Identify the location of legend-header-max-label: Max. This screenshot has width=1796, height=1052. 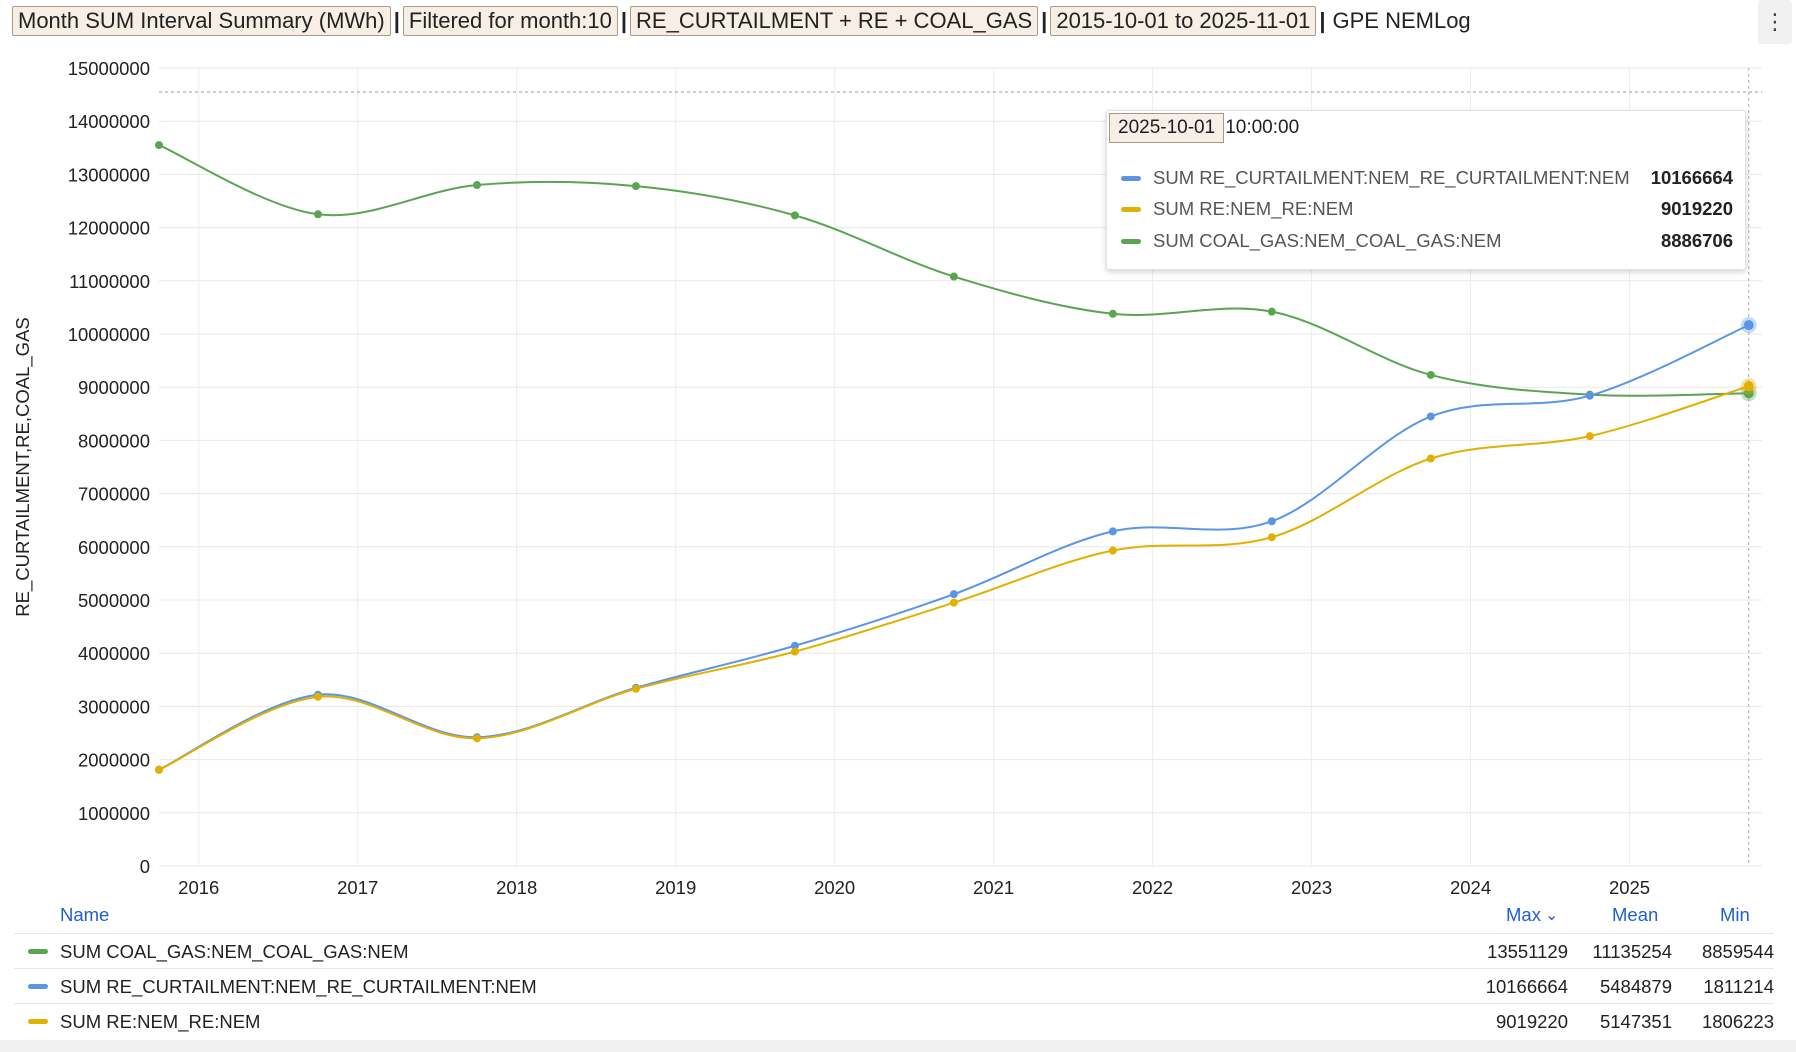
(1523, 914).